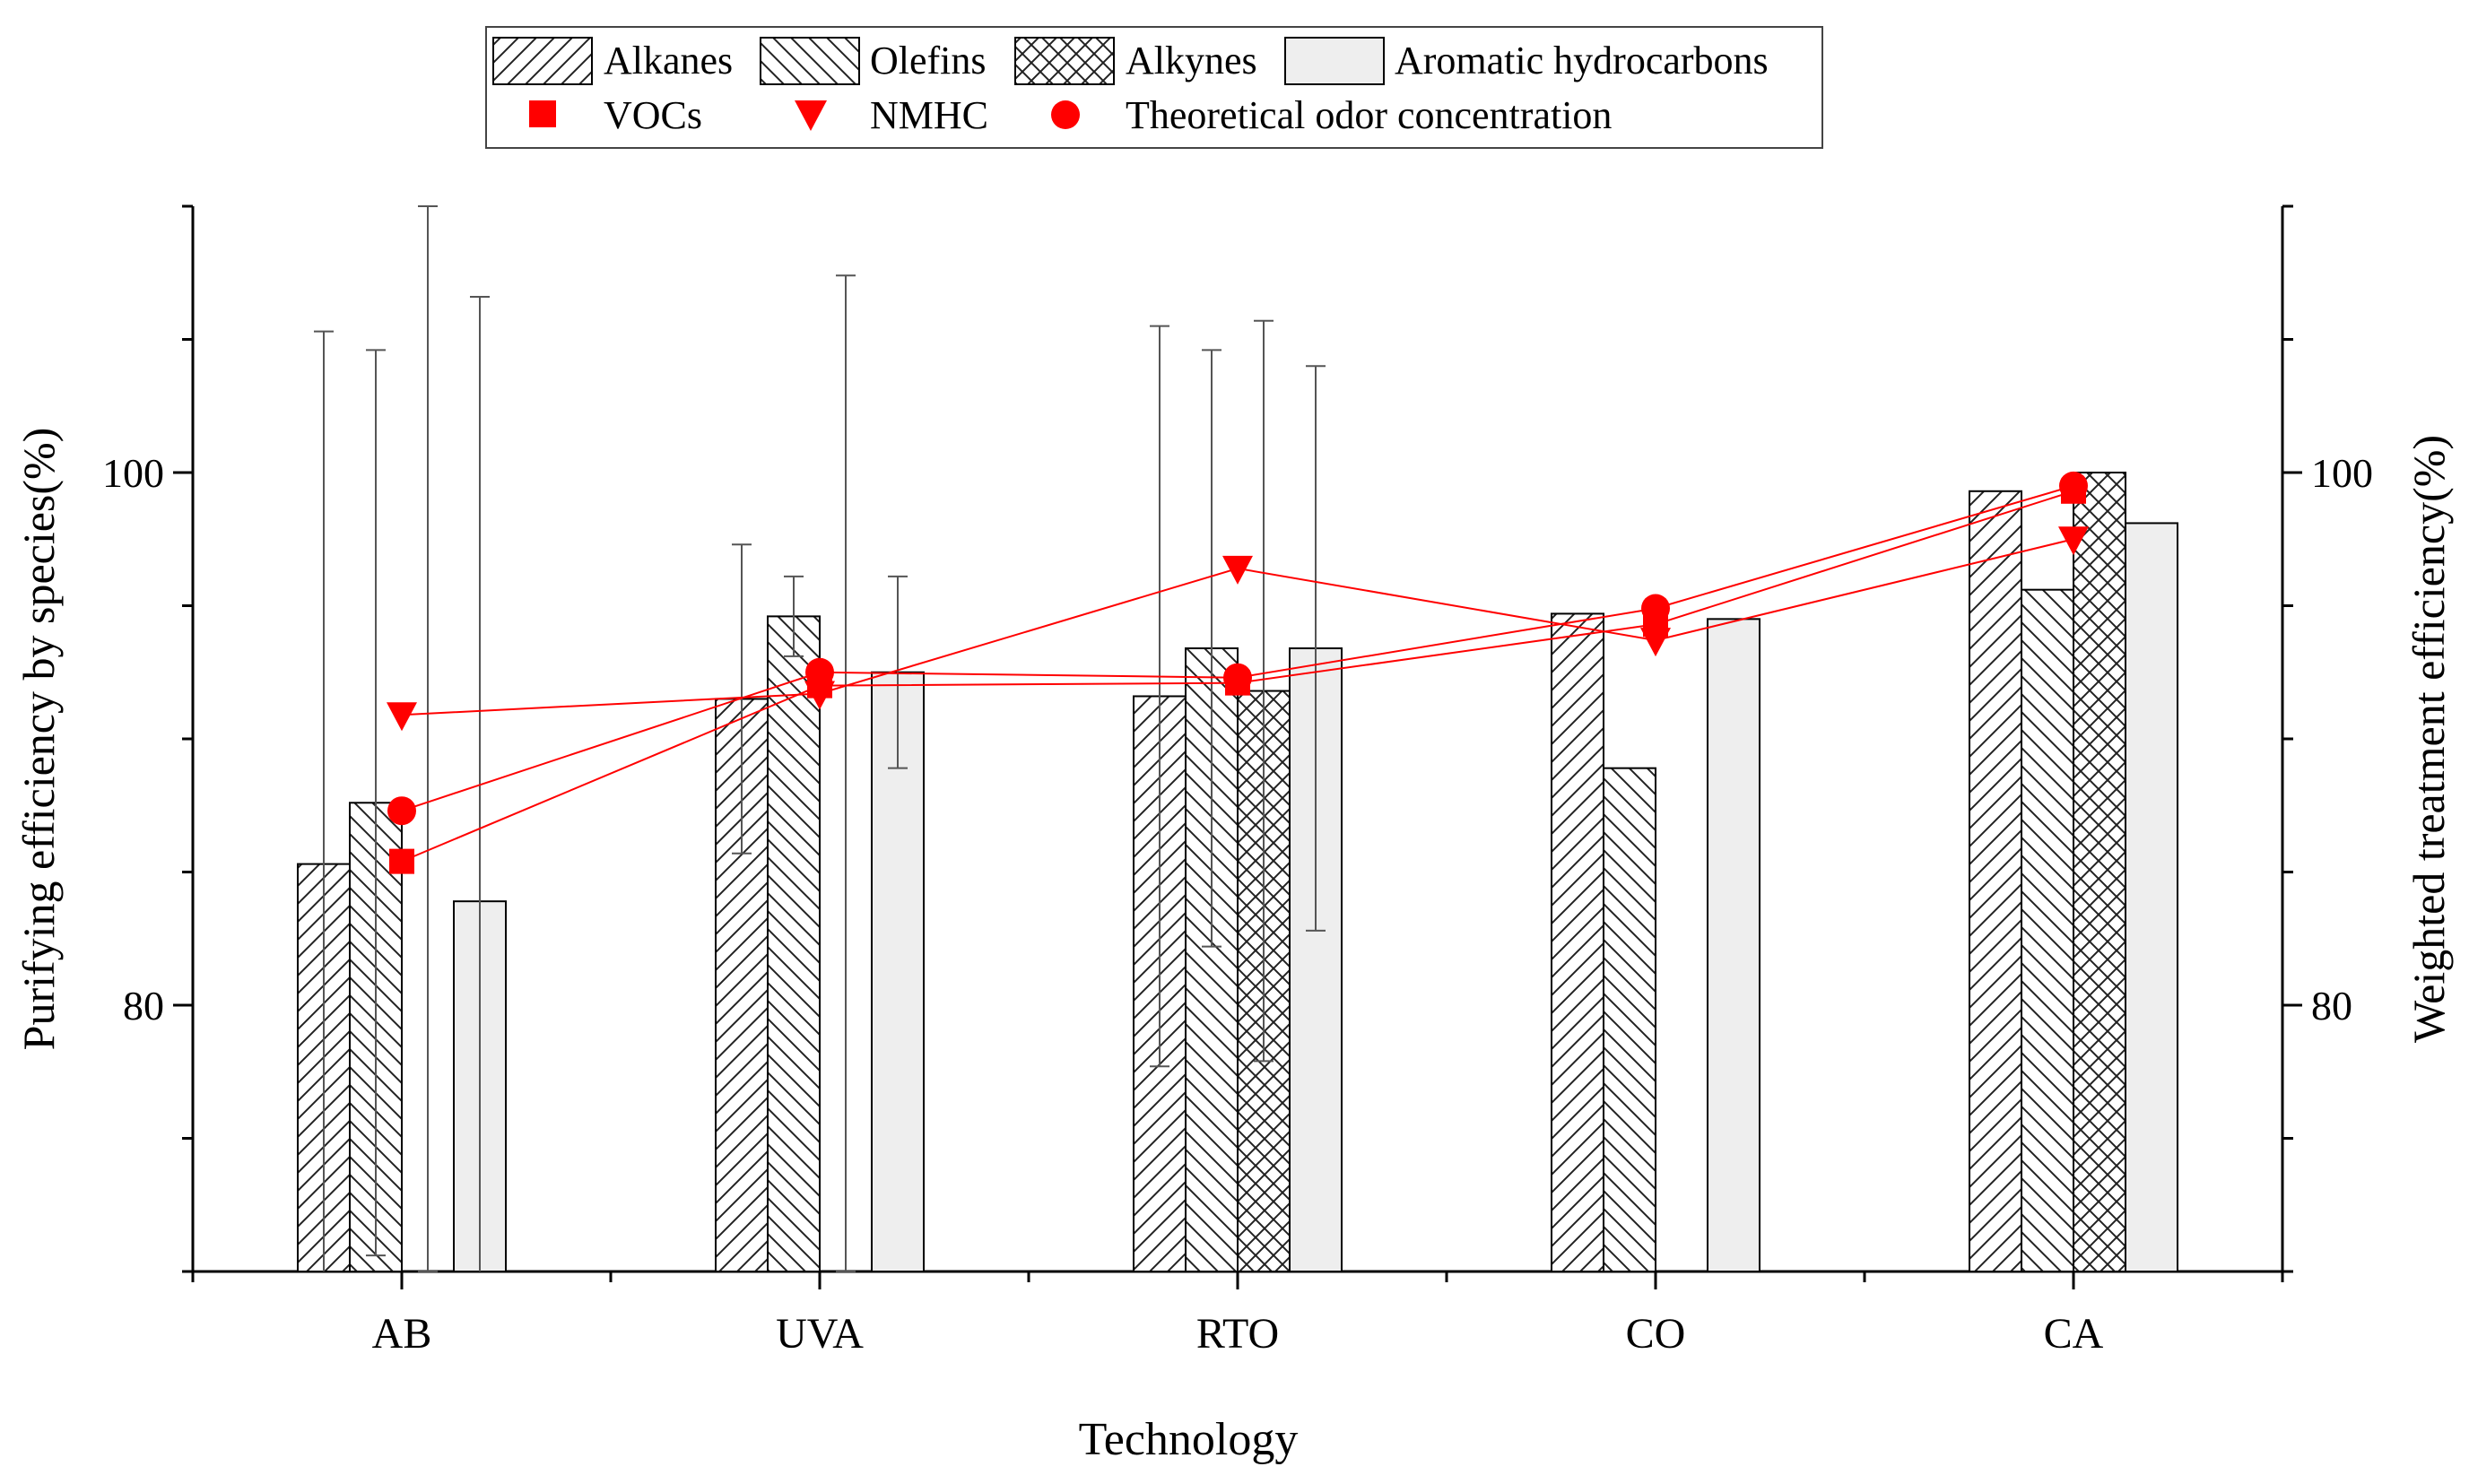  What do you see at coordinates (1237, 570) in the screenshot?
I see `marker-nmhc-rto` at bounding box center [1237, 570].